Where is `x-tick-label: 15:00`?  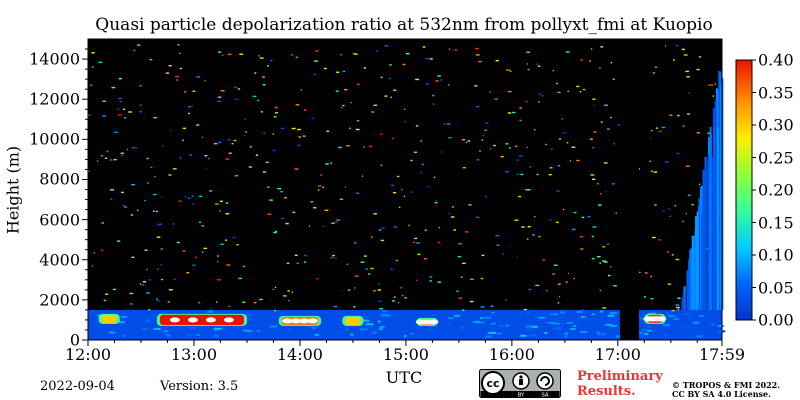 x-tick-label: 15:00 is located at coordinates (405, 354).